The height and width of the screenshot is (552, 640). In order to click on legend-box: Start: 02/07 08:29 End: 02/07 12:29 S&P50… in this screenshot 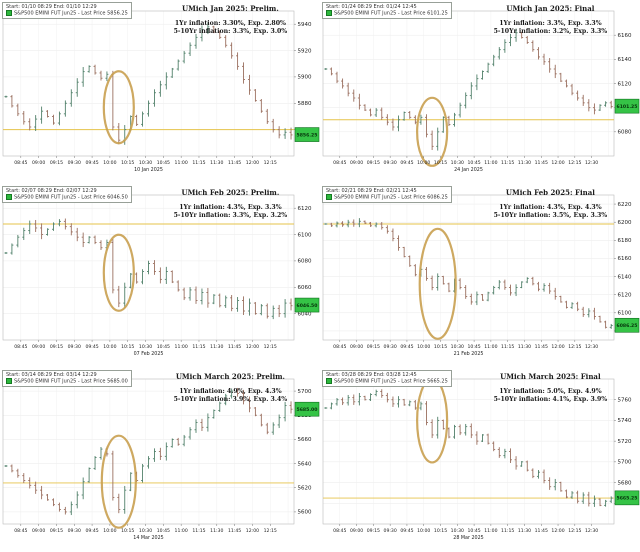, I will do `click(67, 194)`.